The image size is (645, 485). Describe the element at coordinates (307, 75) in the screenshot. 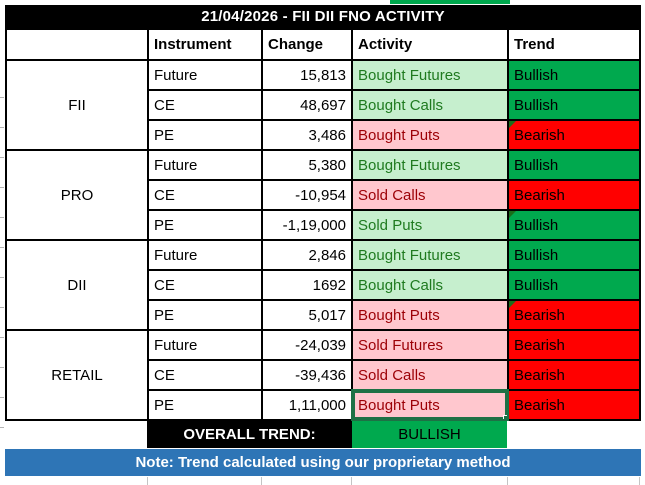

I see `change-cell: 15,813` at that location.